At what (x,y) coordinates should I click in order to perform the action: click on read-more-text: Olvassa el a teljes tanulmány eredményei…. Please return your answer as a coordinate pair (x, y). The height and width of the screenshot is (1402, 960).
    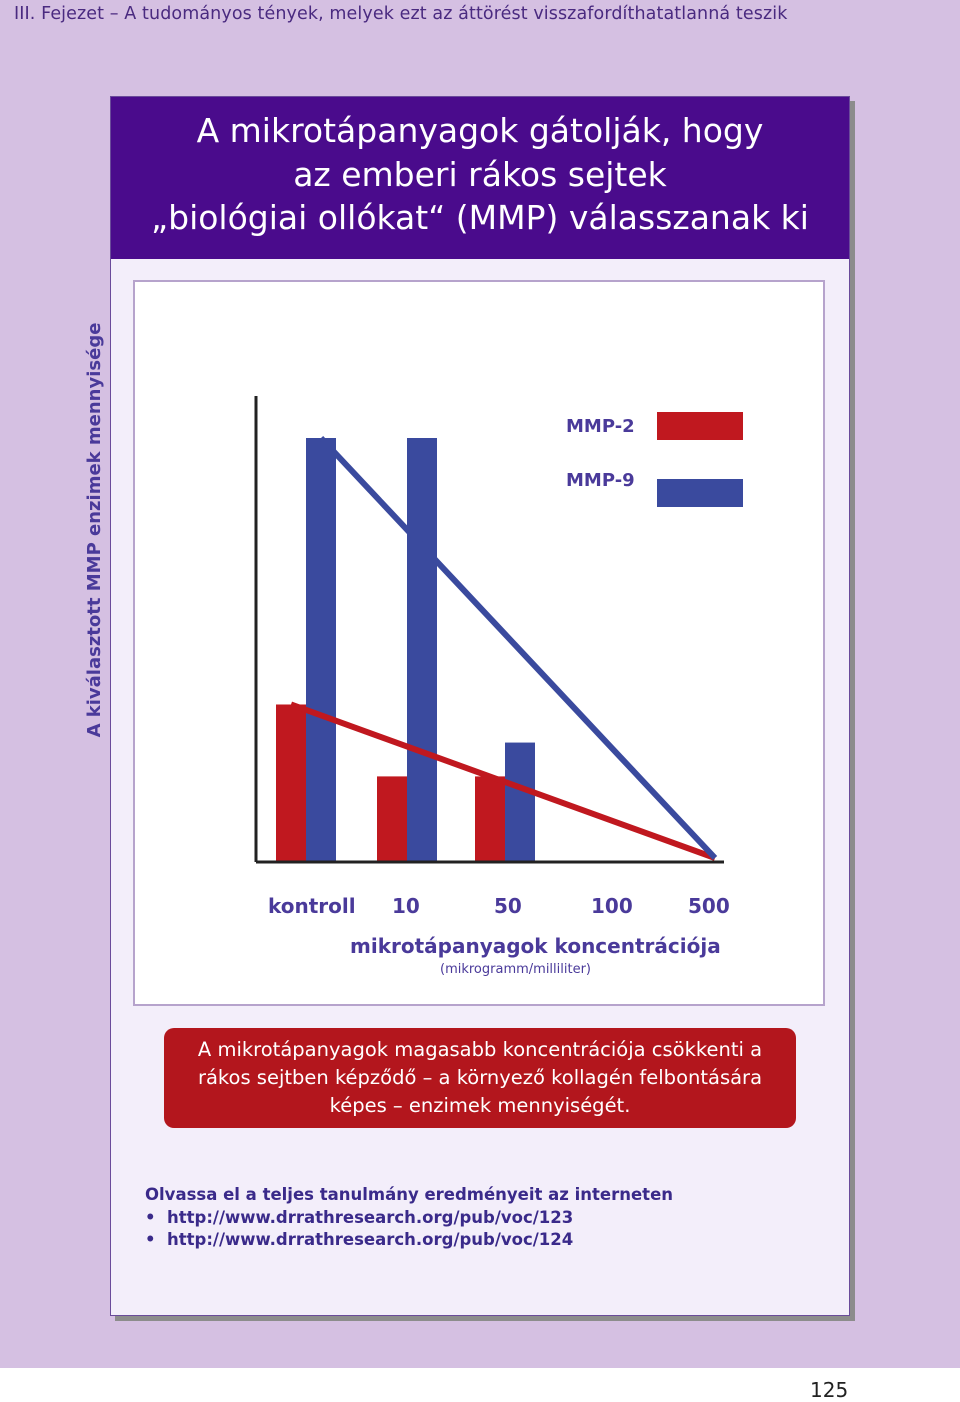
    Looking at the image, I should click on (409, 1194).